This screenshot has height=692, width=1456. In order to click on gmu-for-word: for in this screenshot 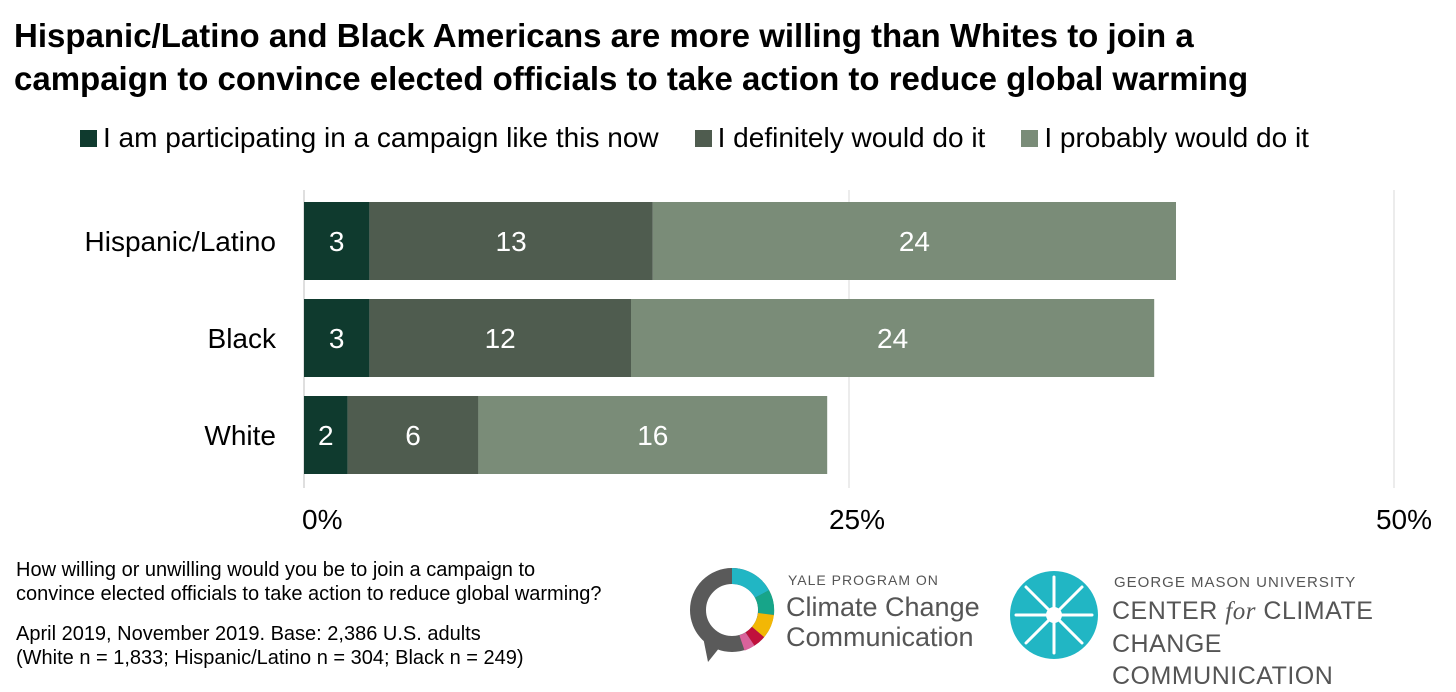, I will do `click(1240, 611)`.